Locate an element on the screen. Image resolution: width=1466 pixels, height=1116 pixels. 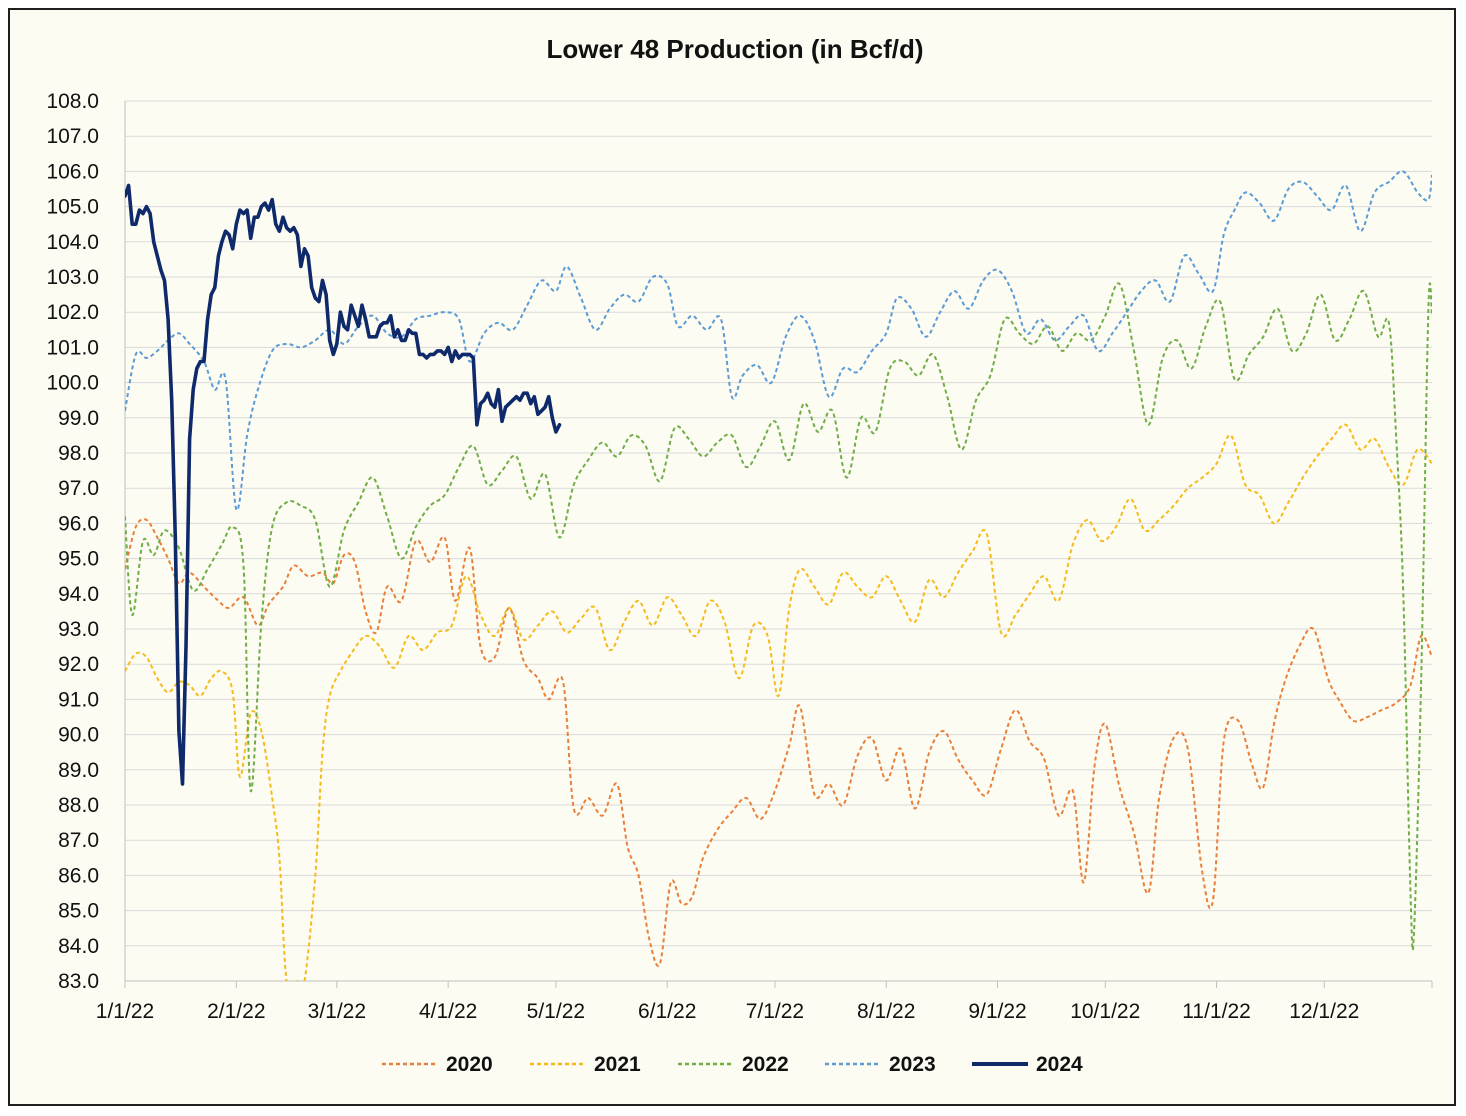
y-tick-label: 91.0 is located at coordinates (78, 699).